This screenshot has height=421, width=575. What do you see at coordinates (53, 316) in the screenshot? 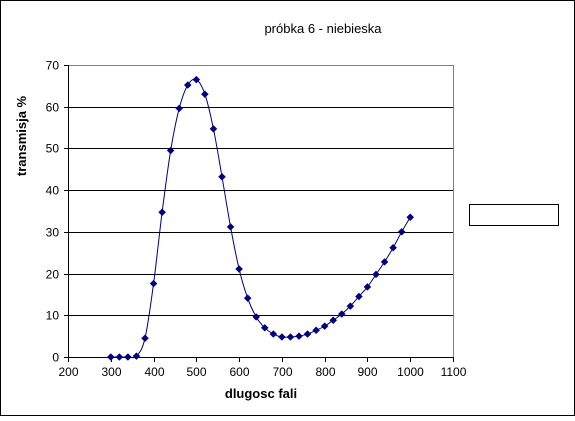
I see `y-tick-label: 10` at bounding box center [53, 316].